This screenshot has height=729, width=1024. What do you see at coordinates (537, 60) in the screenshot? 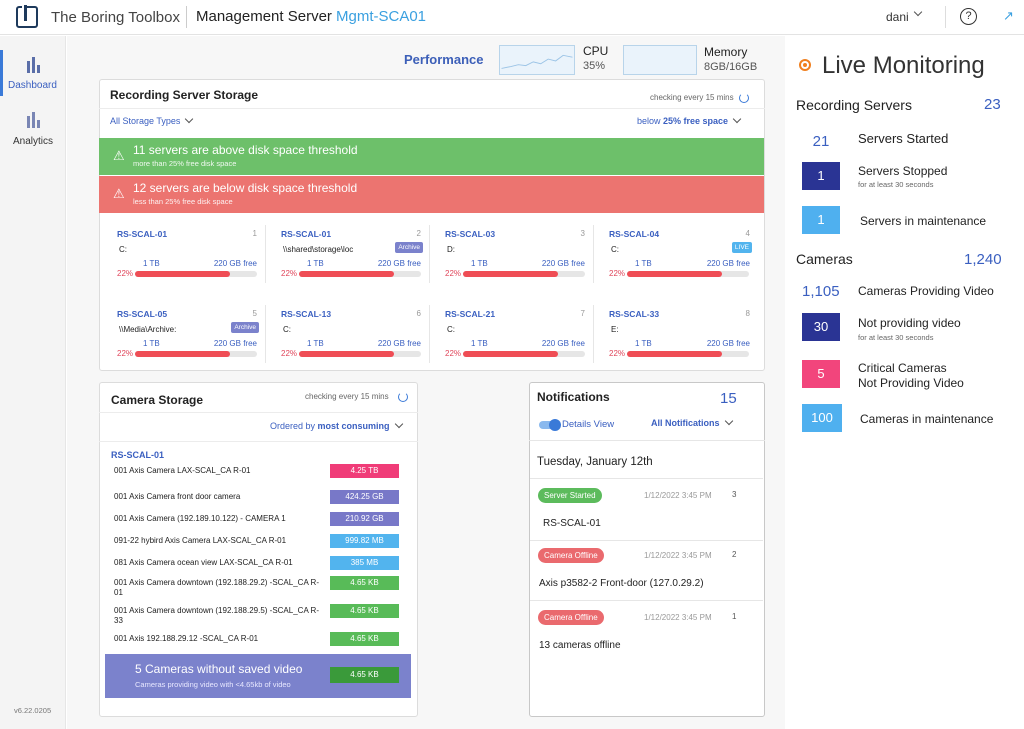
I see `cpu-sparkline` at bounding box center [537, 60].